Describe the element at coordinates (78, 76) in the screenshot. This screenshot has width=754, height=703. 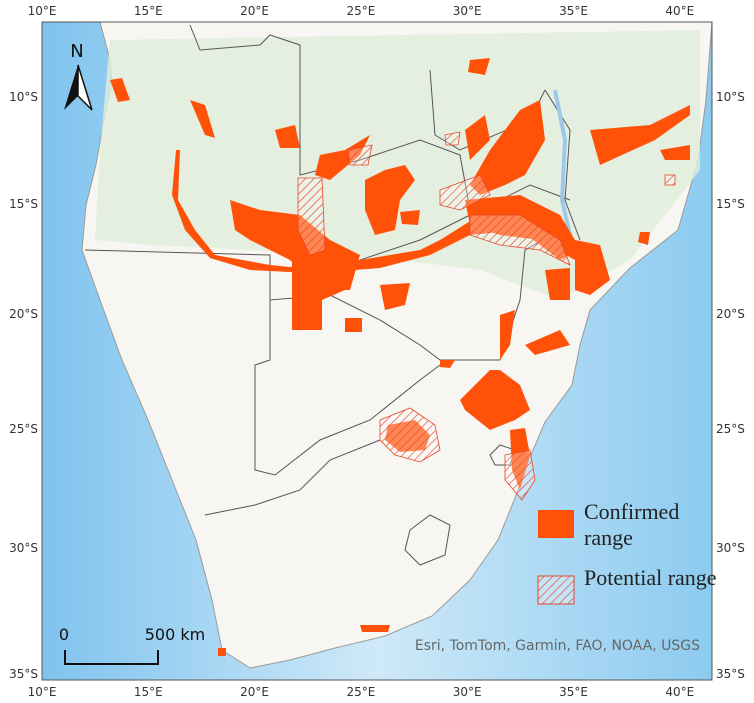
I see `north-arrow: N` at that location.